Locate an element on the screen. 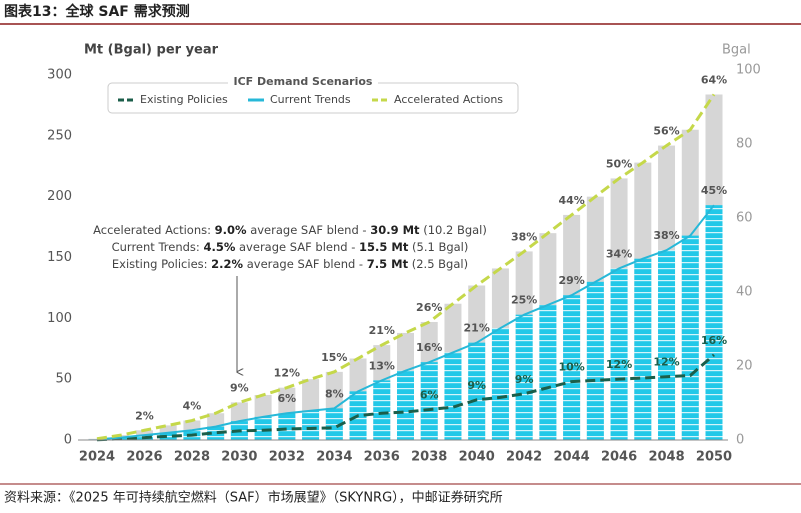 The height and width of the screenshot is (513, 801). x-tick-label: 2040 is located at coordinates (477, 457).